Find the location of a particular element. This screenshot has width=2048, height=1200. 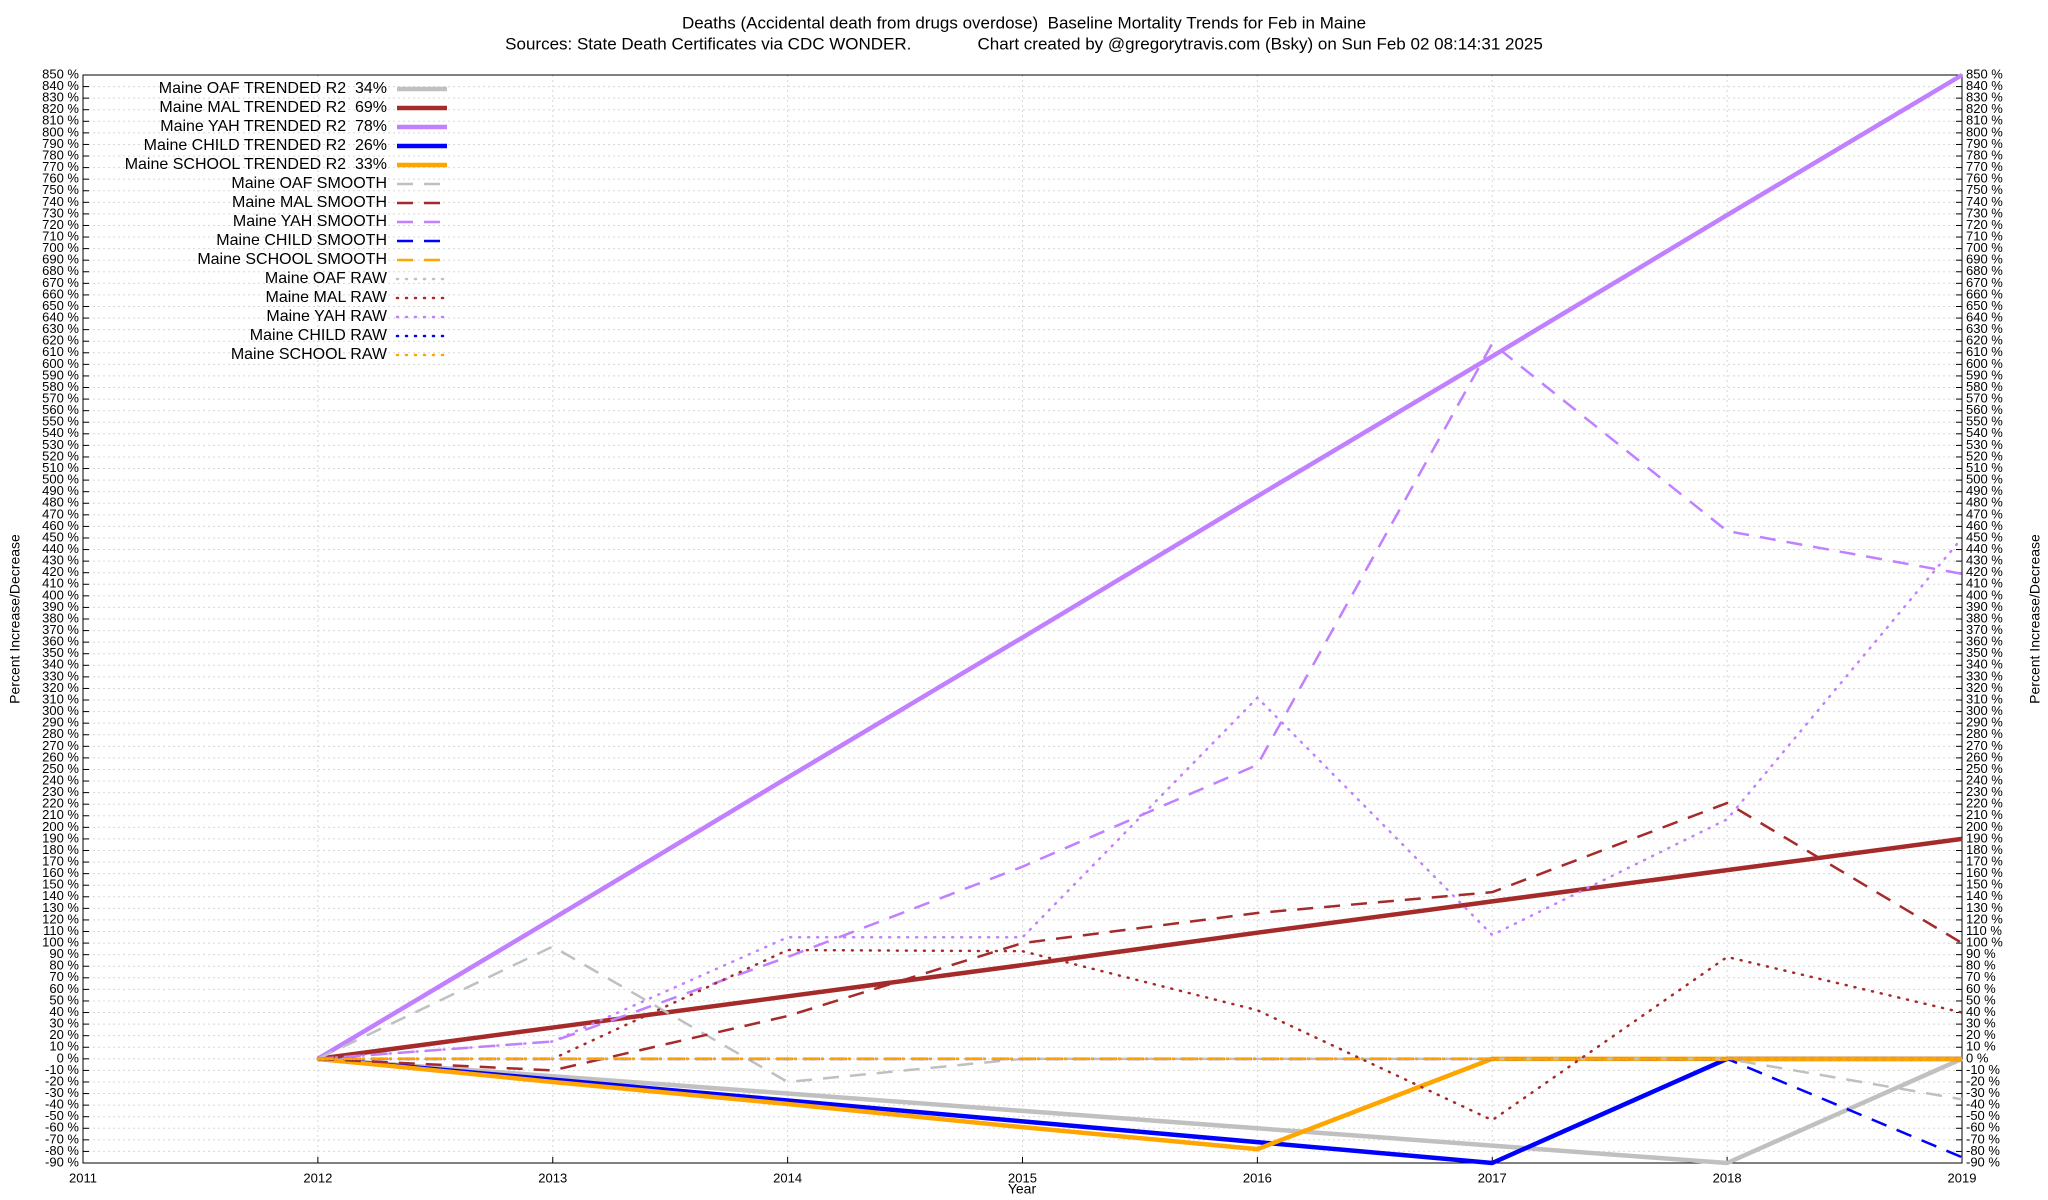

y-tick-label: 220 % is located at coordinates (60, 803).